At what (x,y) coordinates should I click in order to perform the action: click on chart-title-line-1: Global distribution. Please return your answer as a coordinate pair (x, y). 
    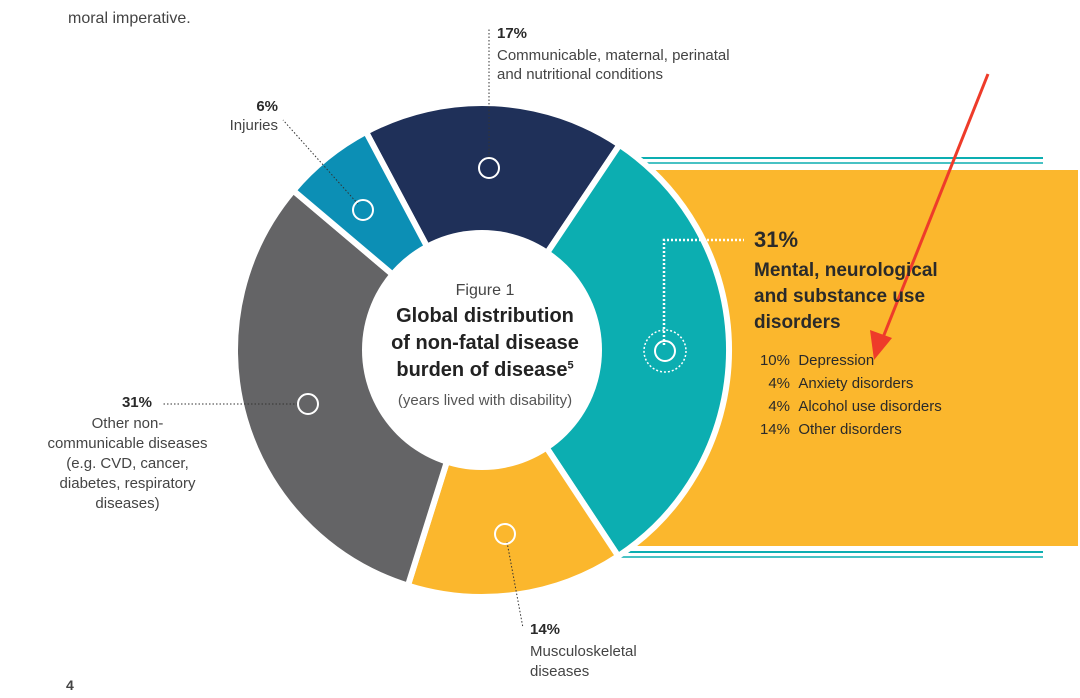
    Looking at the image, I should click on (485, 316).